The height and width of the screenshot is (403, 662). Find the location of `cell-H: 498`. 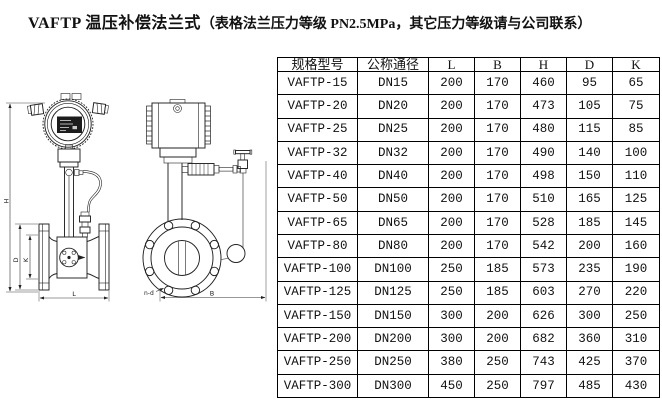

cell-H: 498 is located at coordinates (543, 176).